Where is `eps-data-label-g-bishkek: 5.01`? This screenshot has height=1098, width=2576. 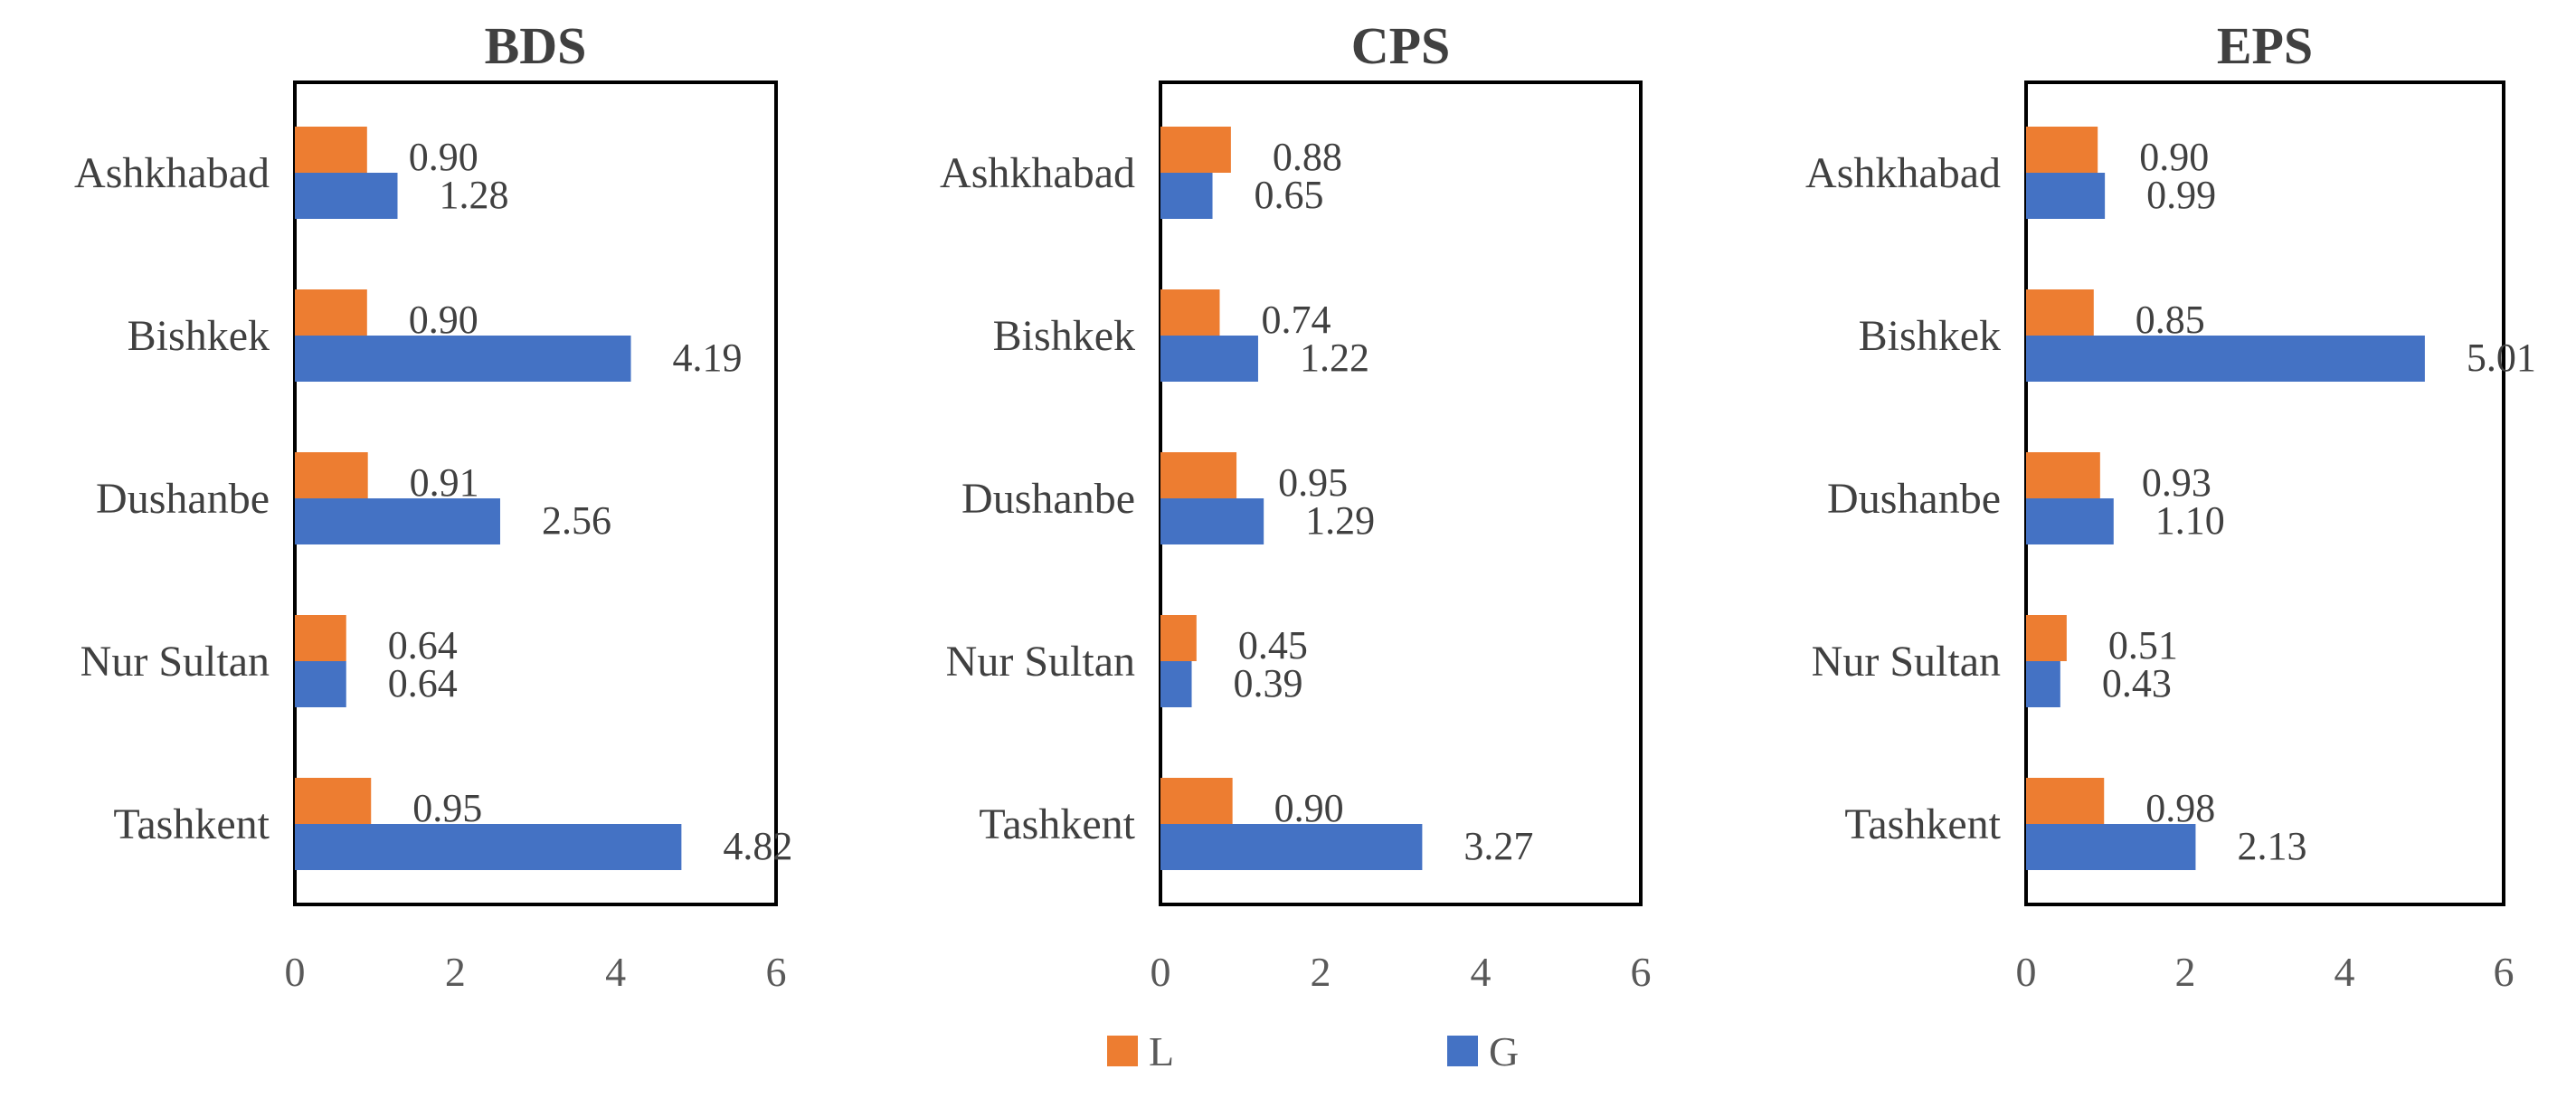 eps-data-label-g-bishkek: 5.01 is located at coordinates (2502, 358).